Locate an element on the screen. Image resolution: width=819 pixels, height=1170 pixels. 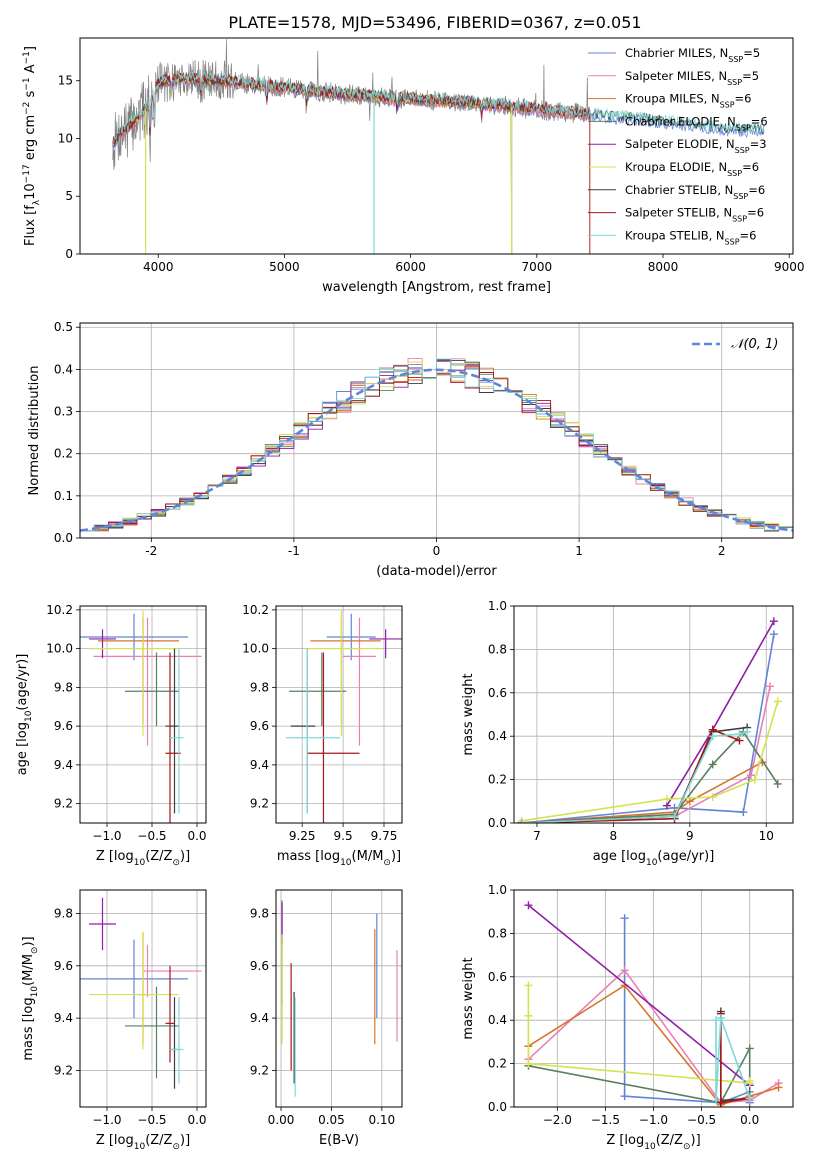
y-tick-label: 9.6 is located at coordinates (259, 966).